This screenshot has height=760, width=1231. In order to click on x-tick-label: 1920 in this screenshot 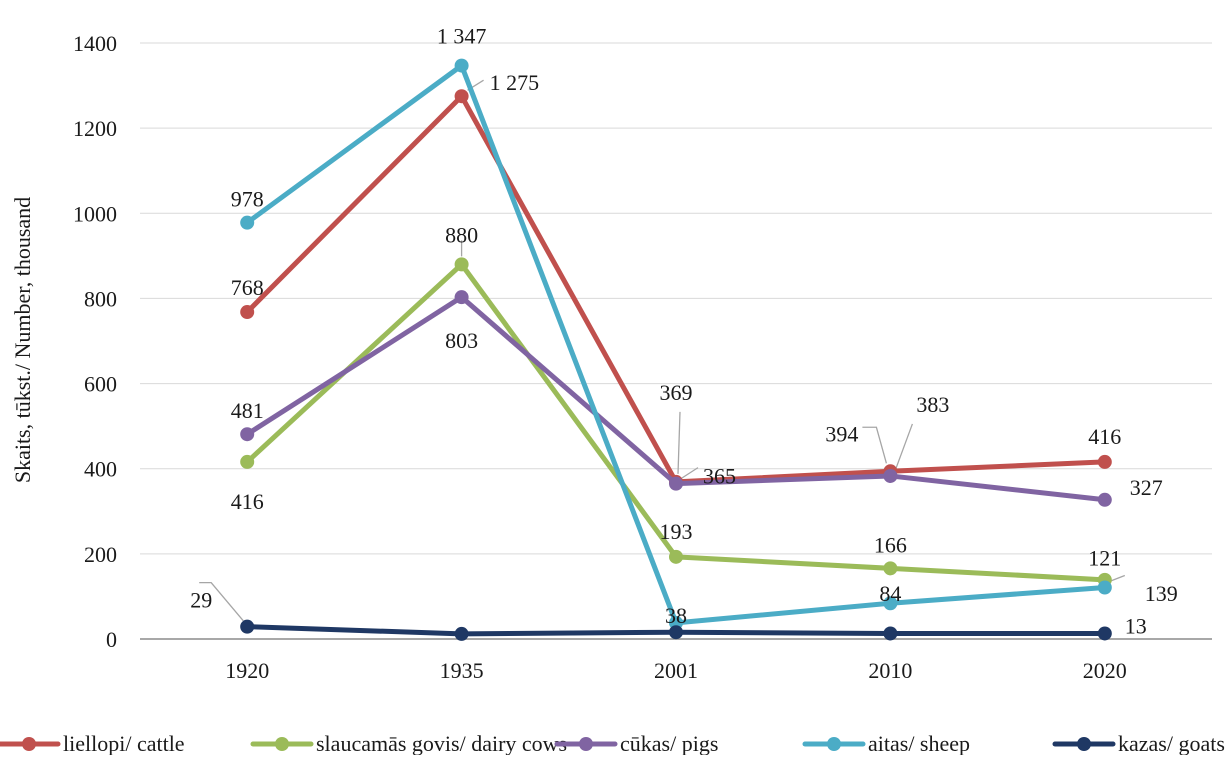, I will do `click(247, 670)`.